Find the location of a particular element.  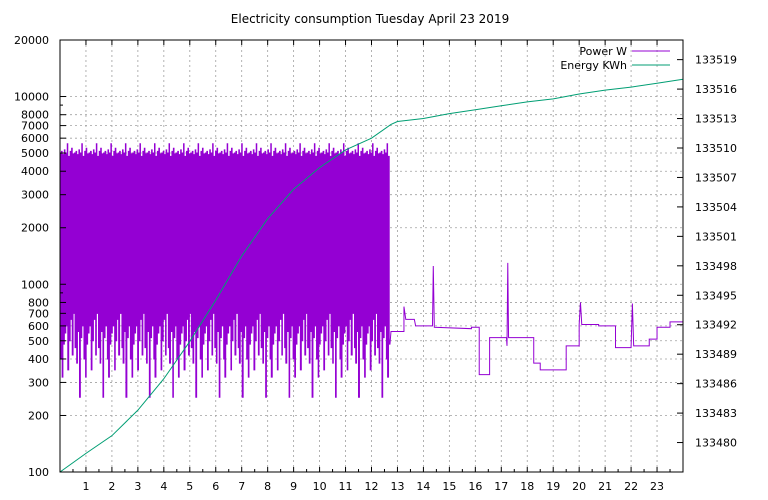

x-tick-label: 7 is located at coordinates (241, 486).